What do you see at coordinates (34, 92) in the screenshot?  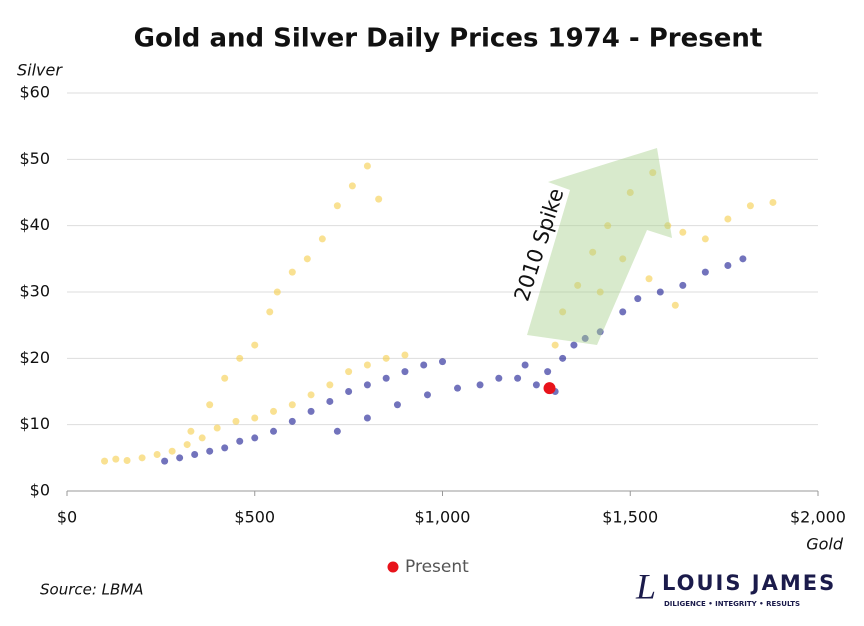 I see `y-tick-label: $60` at bounding box center [34, 92].